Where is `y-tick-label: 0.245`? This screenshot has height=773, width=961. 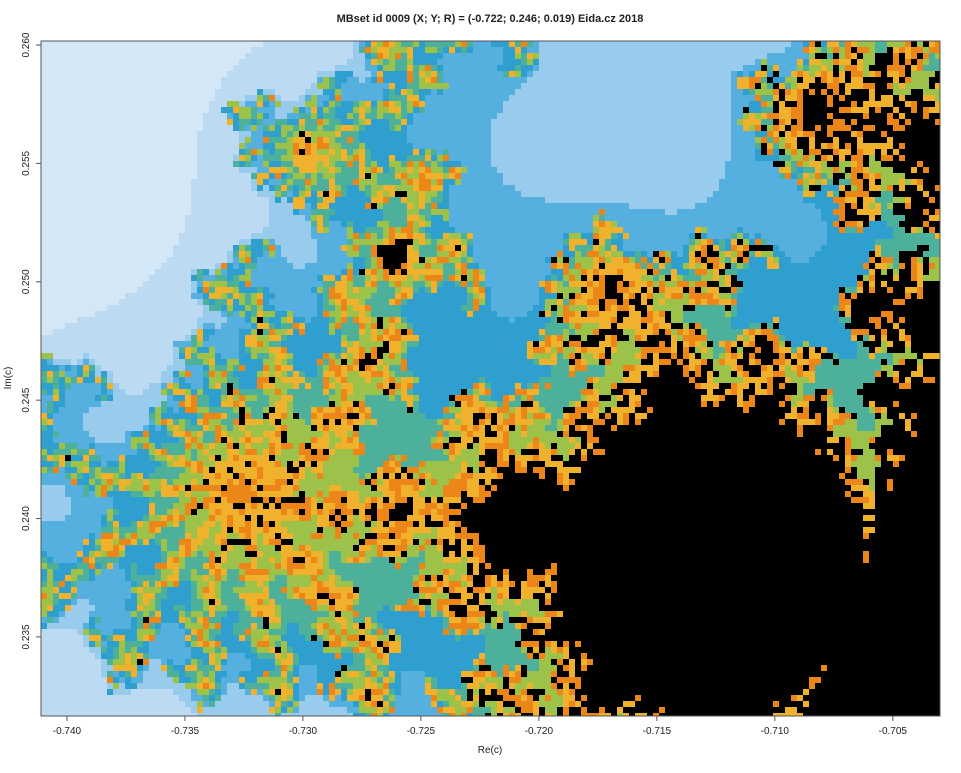 y-tick-label: 0.245 is located at coordinates (26, 399).